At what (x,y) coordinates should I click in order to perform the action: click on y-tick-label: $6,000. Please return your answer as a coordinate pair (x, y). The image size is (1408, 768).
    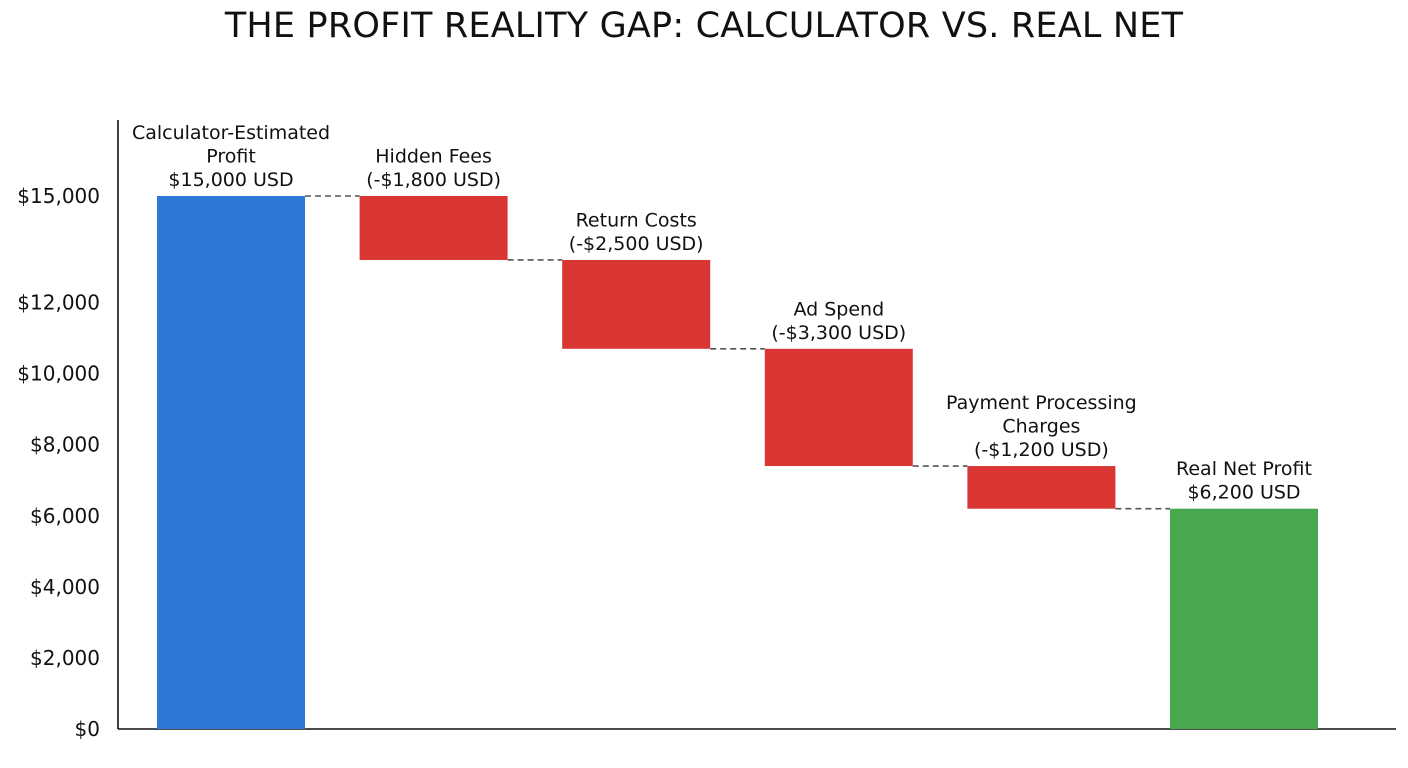
    Looking at the image, I should click on (65, 516).